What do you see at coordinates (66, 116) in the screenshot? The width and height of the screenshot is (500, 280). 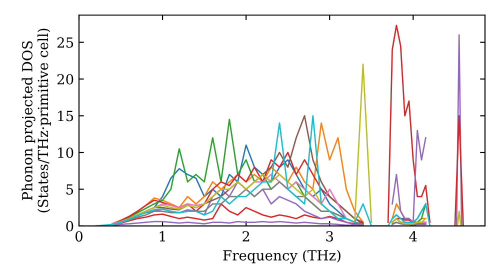 I see `y-tick-label: 15` at bounding box center [66, 116].